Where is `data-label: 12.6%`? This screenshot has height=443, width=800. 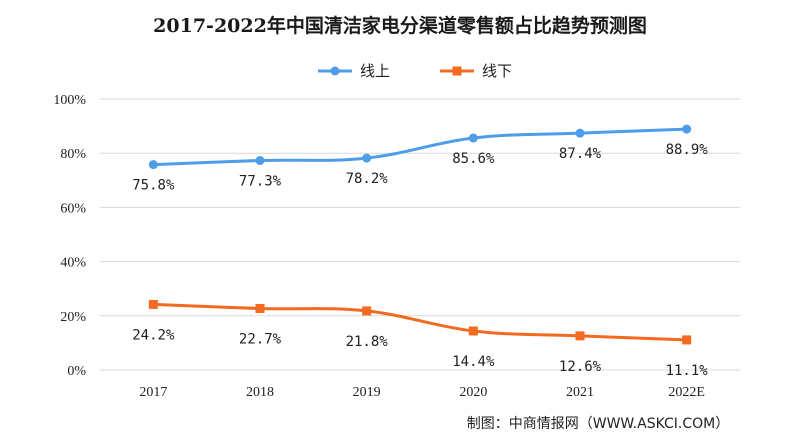 data-label: 12.6% is located at coordinates (580, 367).